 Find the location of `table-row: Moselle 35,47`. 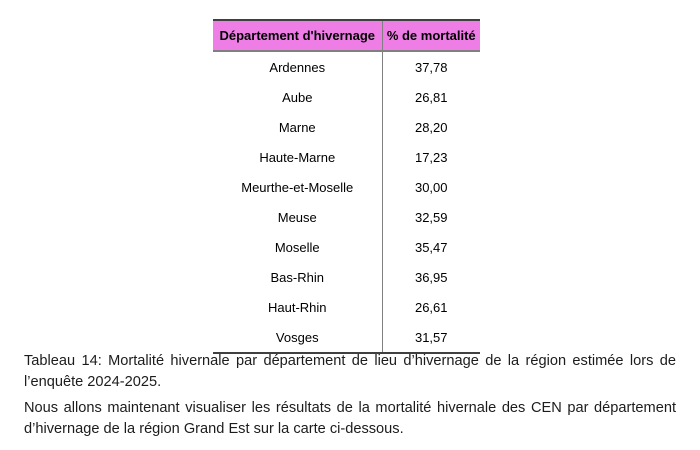

table-row: Moselle 35,47 is located at coordinates (346, 247).